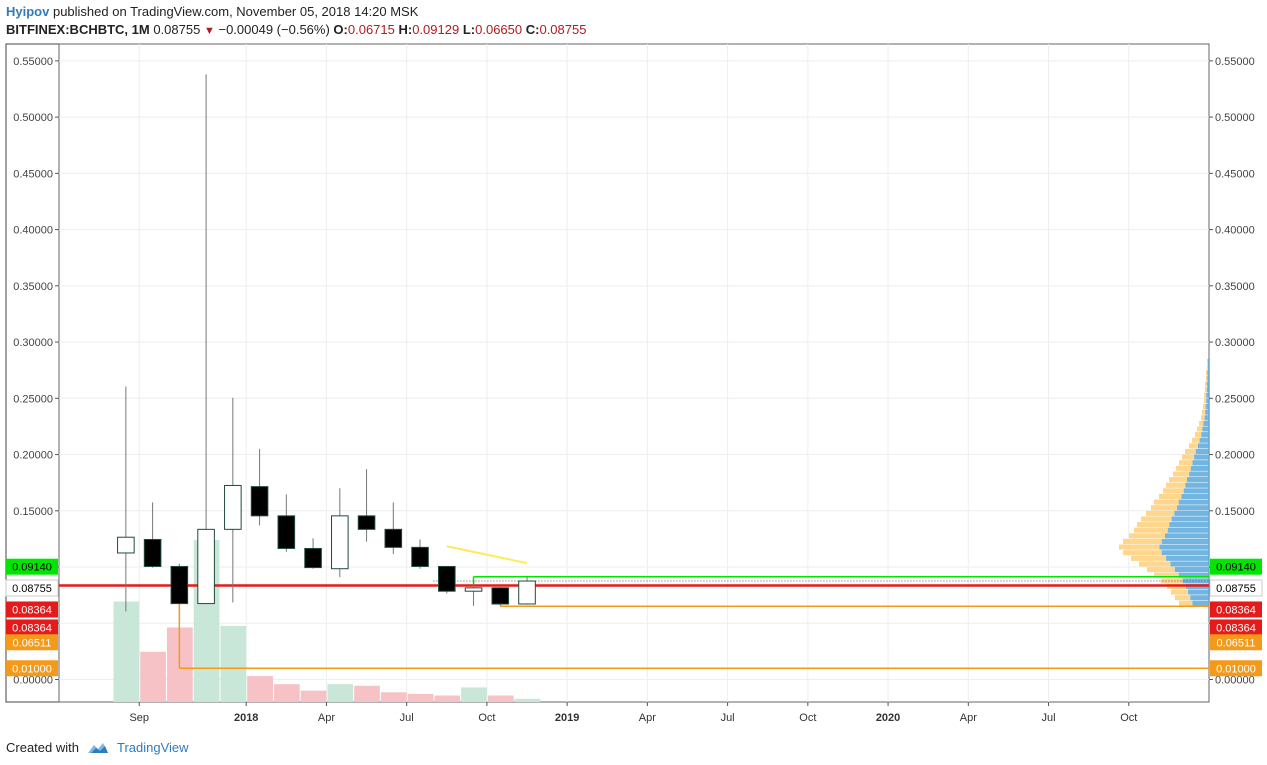 The width and height of the screenshot is (1267, 765). What do you see at coordinates (405, 29) in the screenshot?
I see `high-label: H:` at bounding box center [405, 29].